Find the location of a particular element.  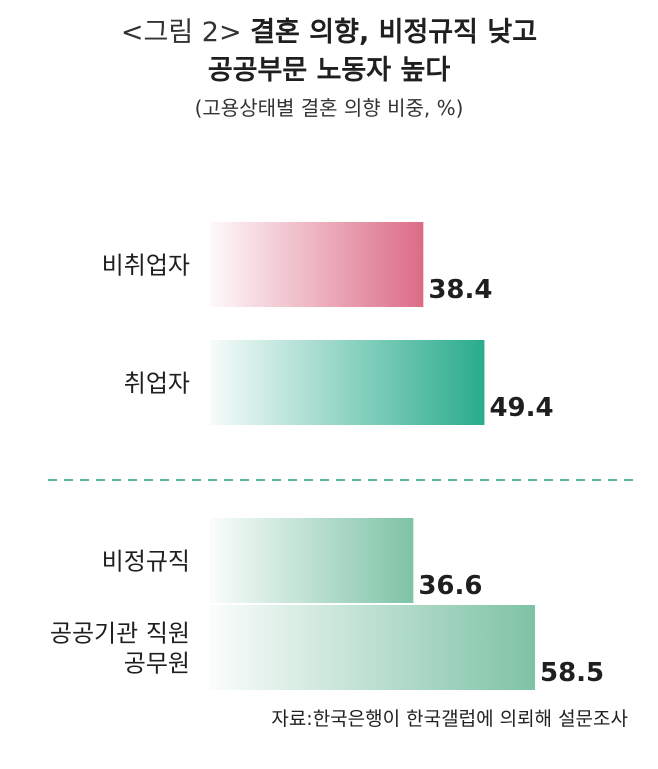

chart-title-line-2: 공공부문 노동자 높다 is located at coordinates (329, 70).